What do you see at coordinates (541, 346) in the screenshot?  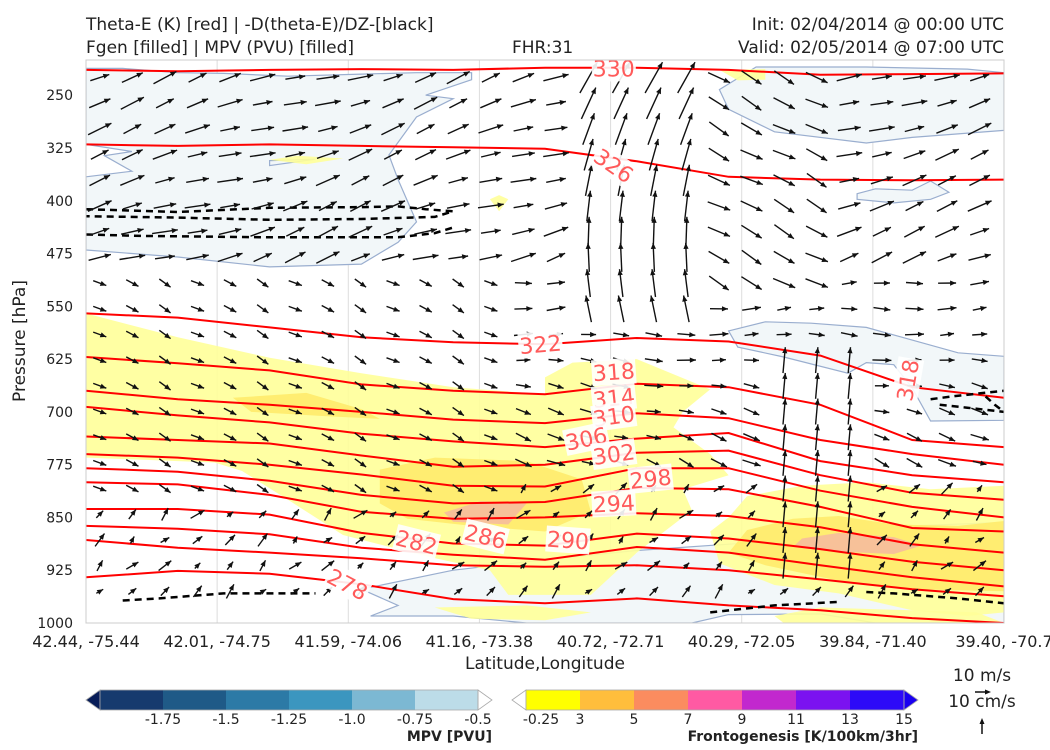 I see `theta-e-label: 322` at bounding box center [541, 346].